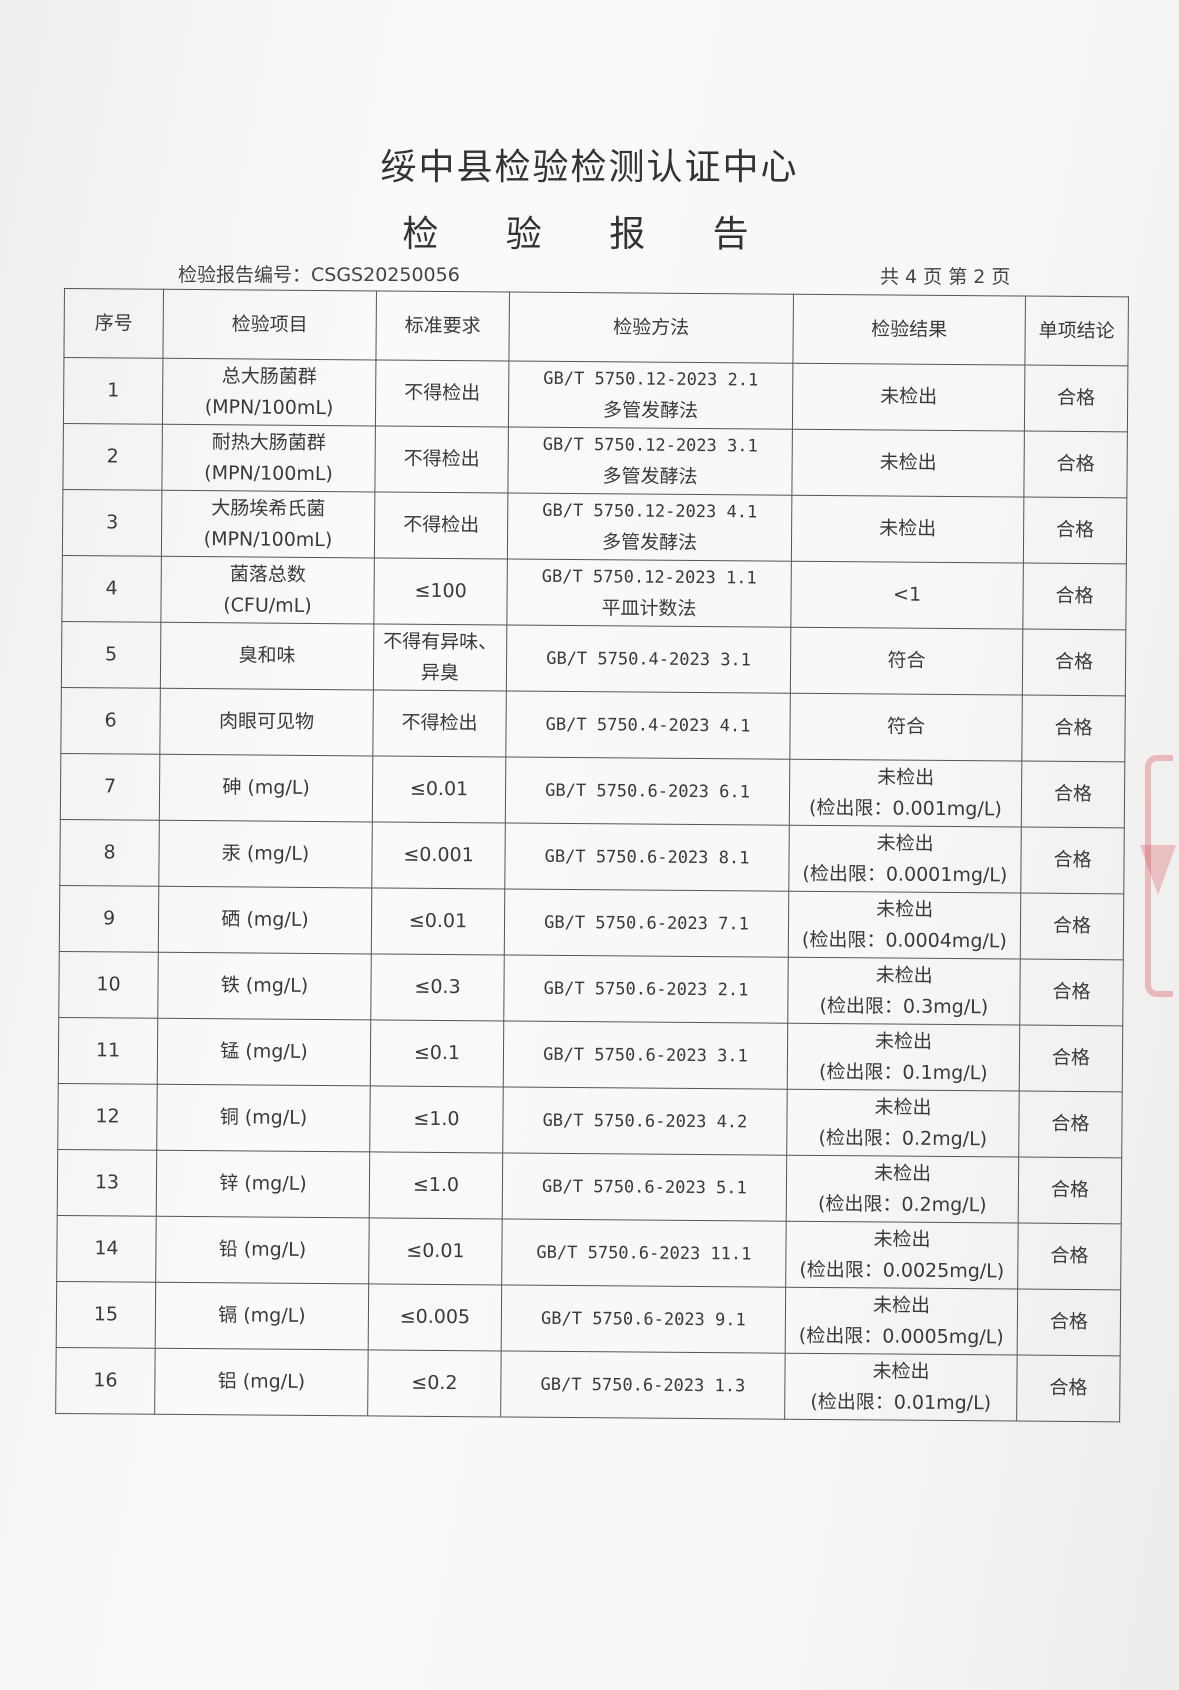 This screenshot has width=1179, height=1690. I want to click on test-item-item: 砷 (mg/L), so click(266, 787).